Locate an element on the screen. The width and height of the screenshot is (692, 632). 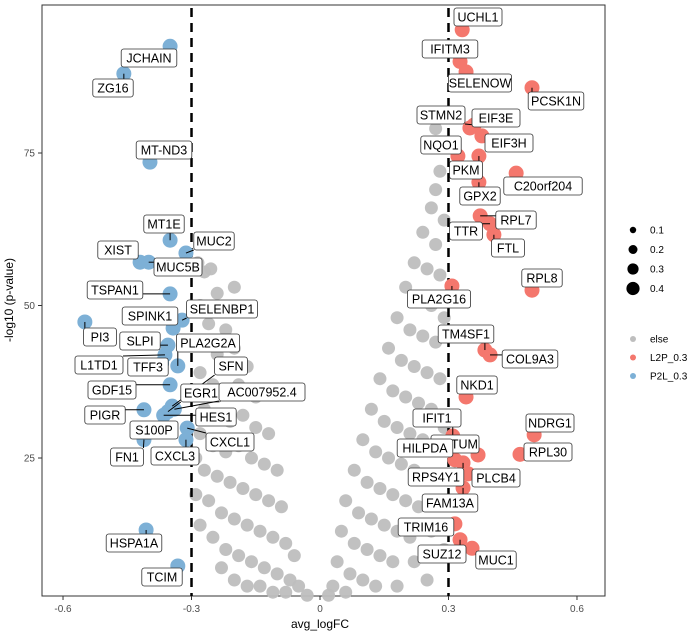
gene-label: RPL8 is located at coordinates (541, 279).